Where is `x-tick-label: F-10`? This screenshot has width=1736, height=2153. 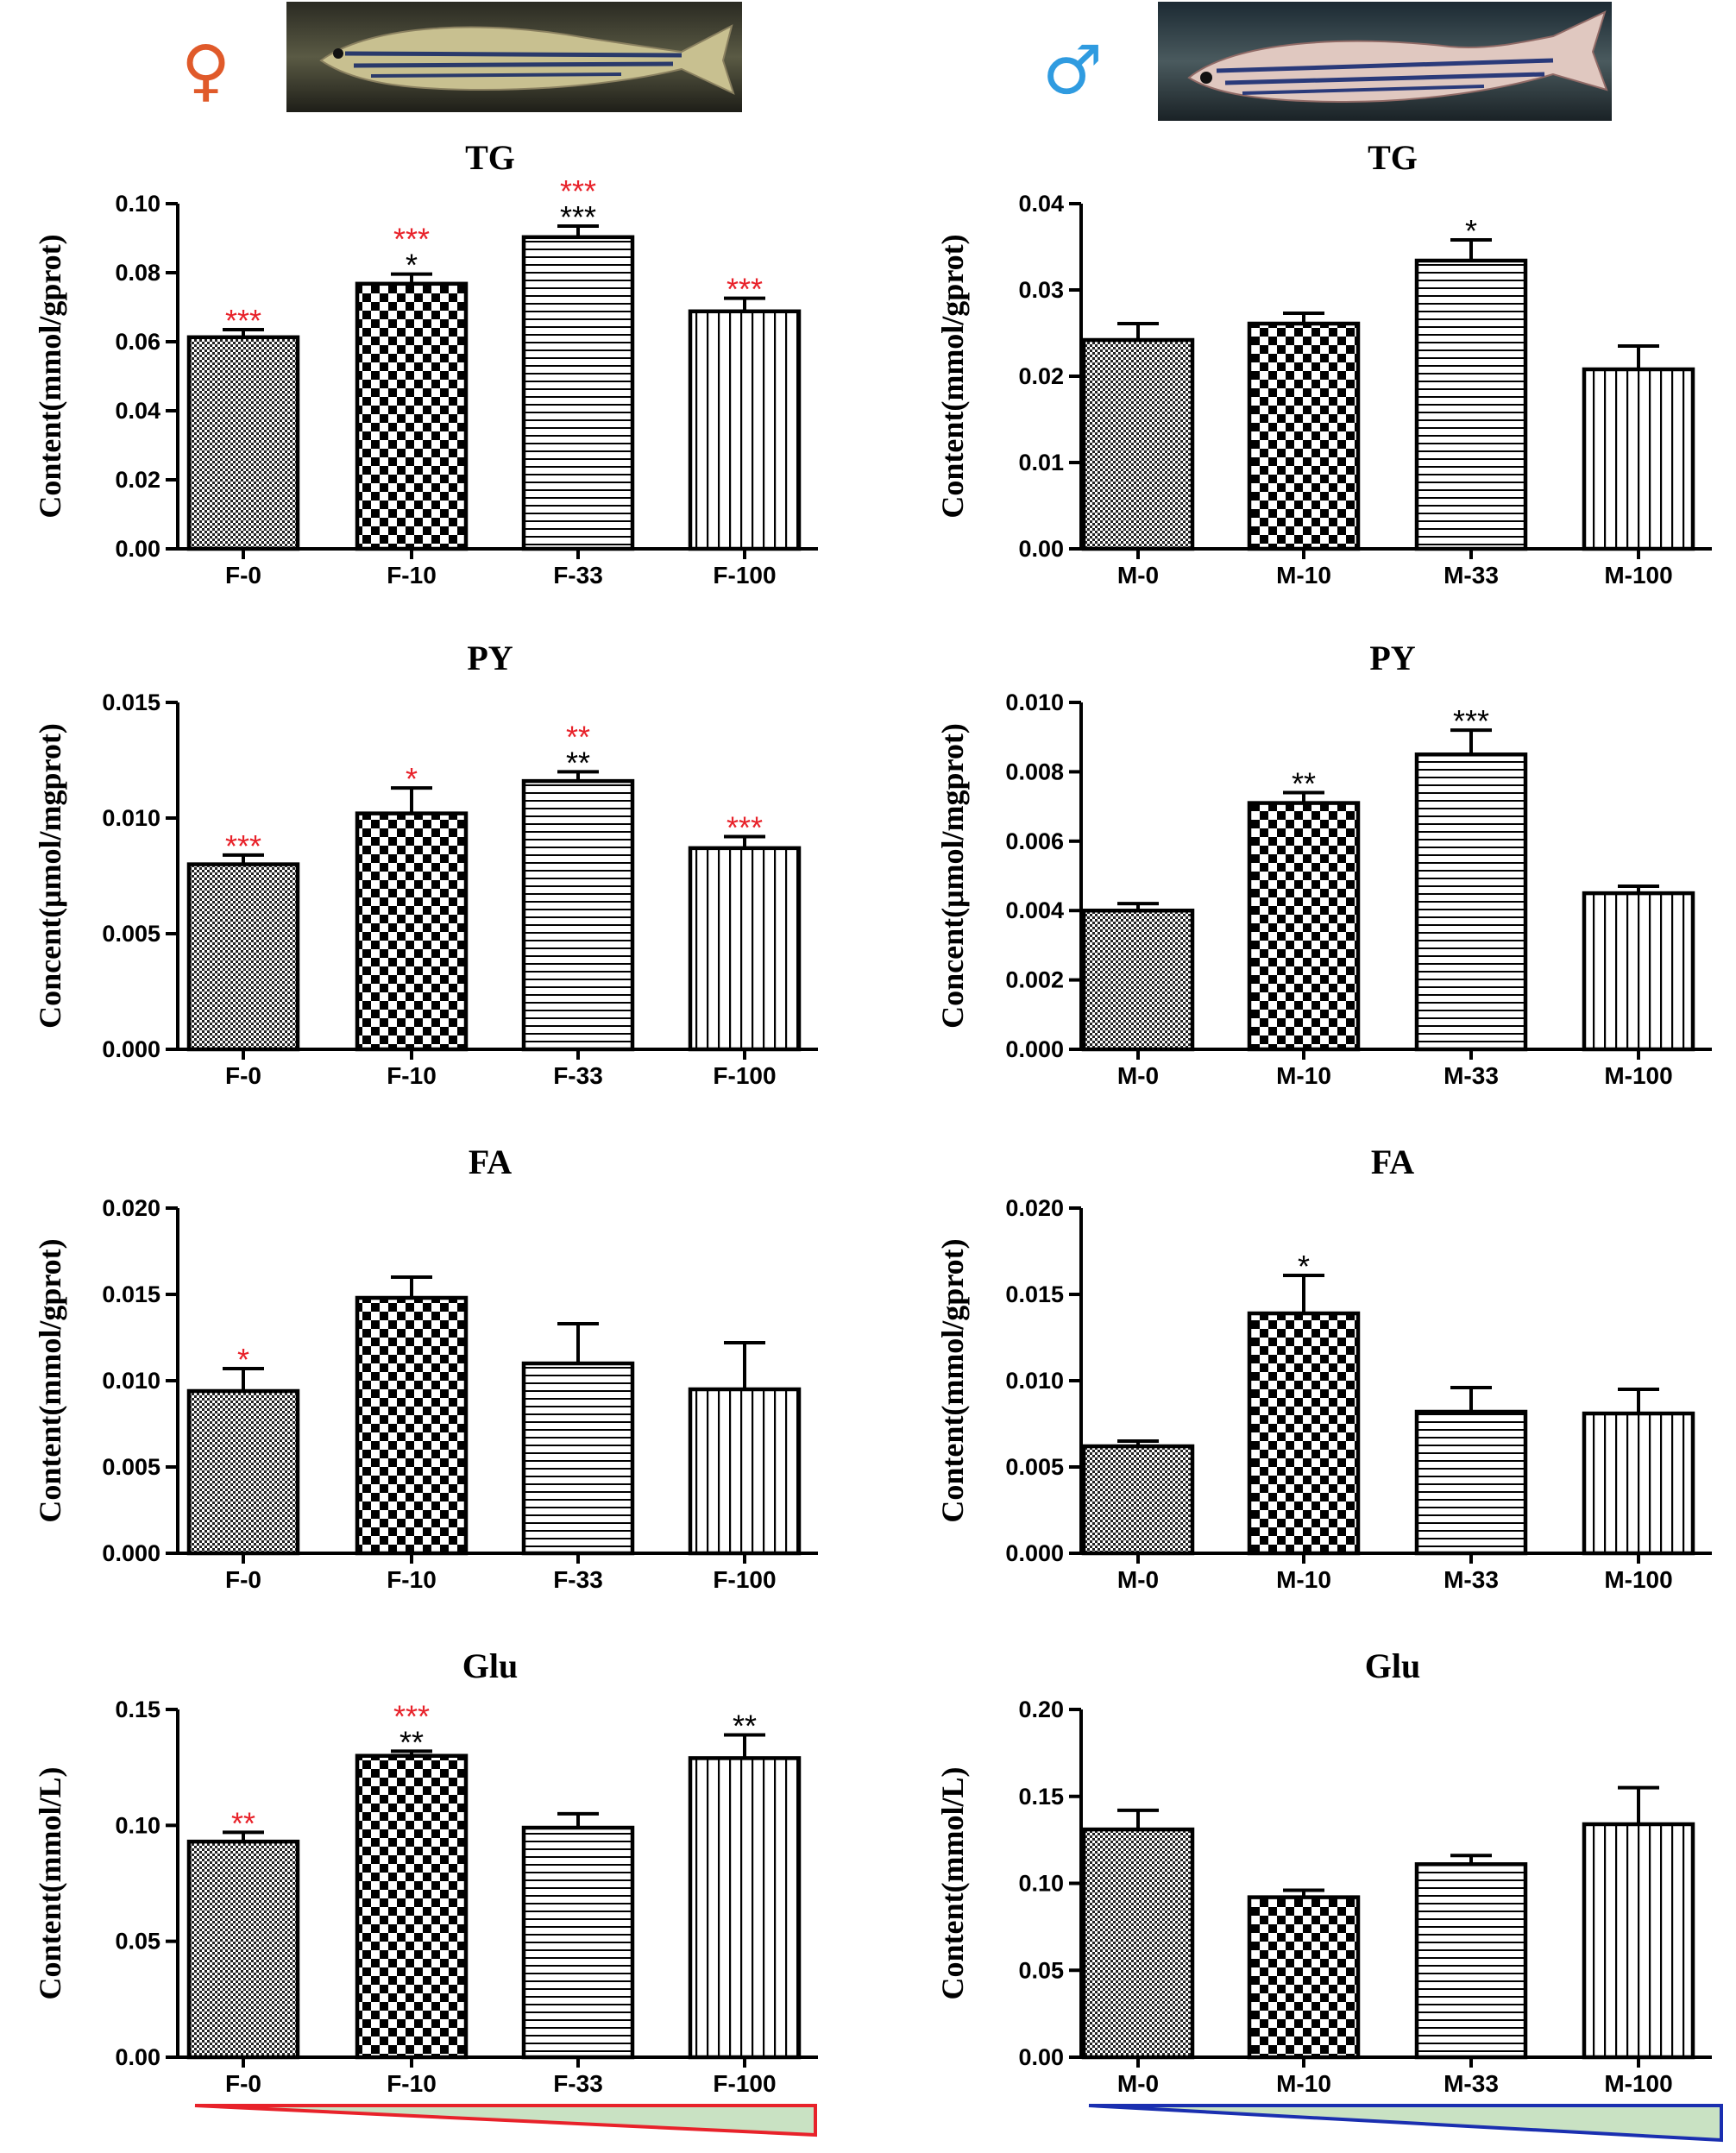
x-tick-label: F-10 is located at coordinates (412, 575).